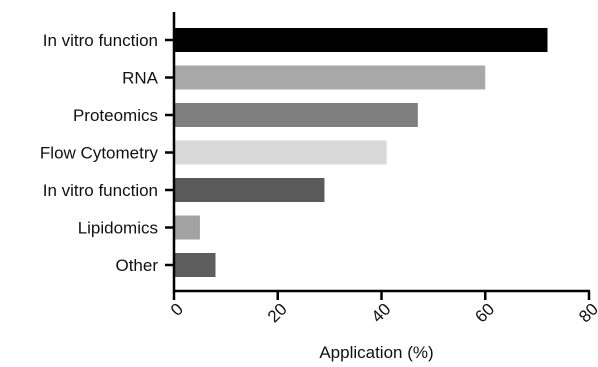 This screenshot has height=367, width=598. I want to click on y-tick-marks-group, so click(169, 152).